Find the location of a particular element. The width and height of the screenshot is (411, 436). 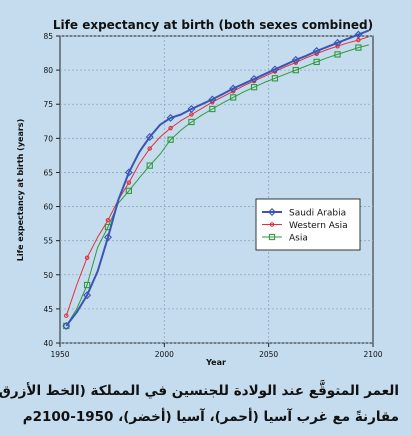

x-axis-label: Year is located at coordinates (215, 362).